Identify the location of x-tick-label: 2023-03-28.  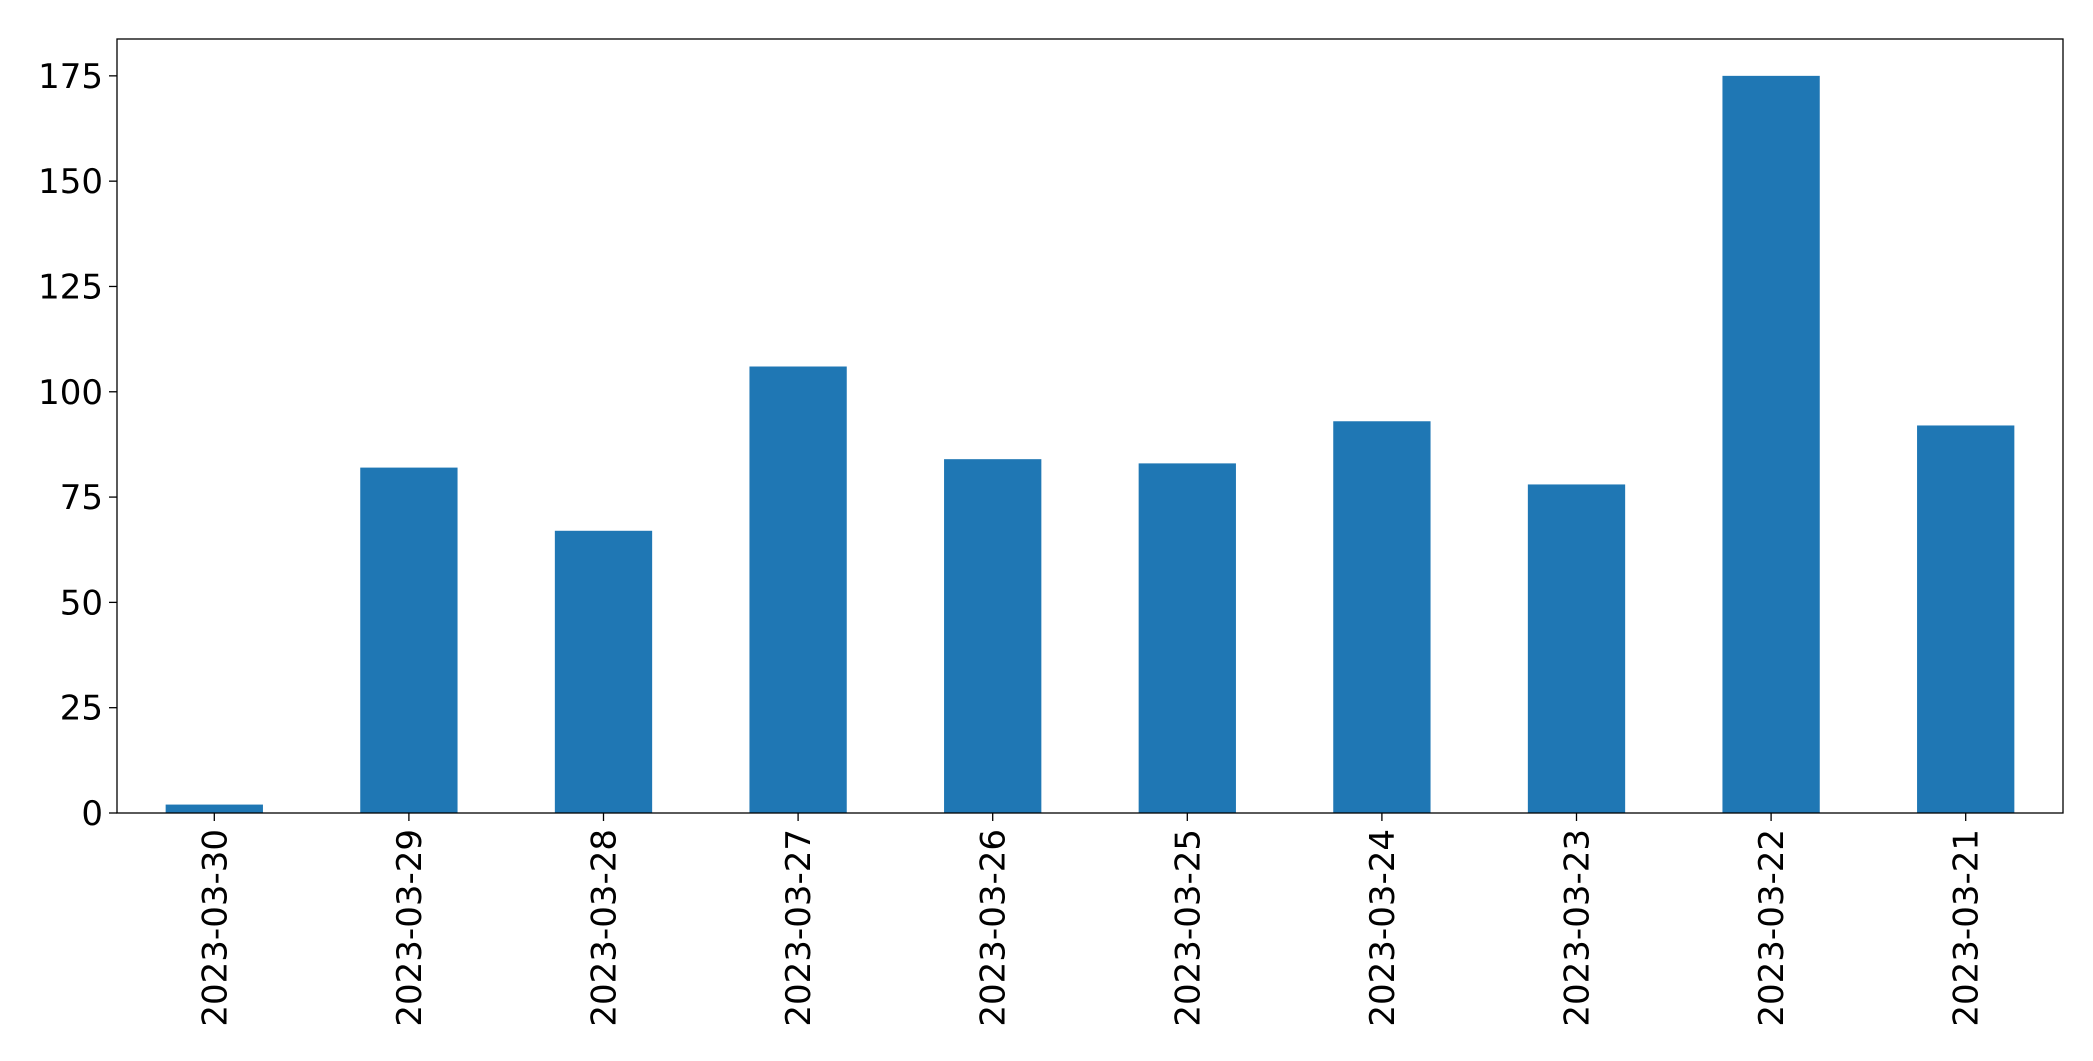
(605, 928).